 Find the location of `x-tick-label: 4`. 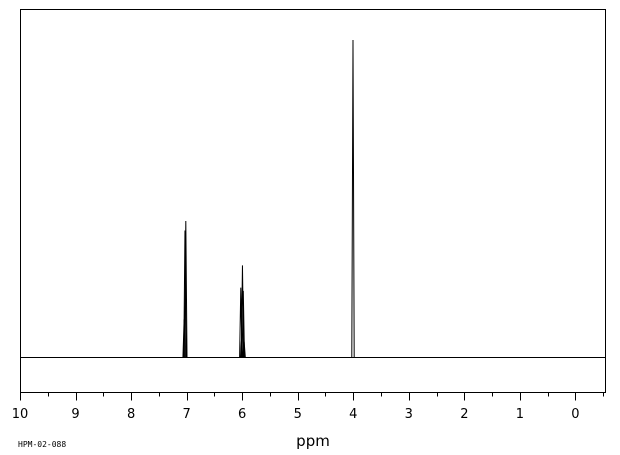

x-tick-label: 4 is located at coordinates (353, 414).